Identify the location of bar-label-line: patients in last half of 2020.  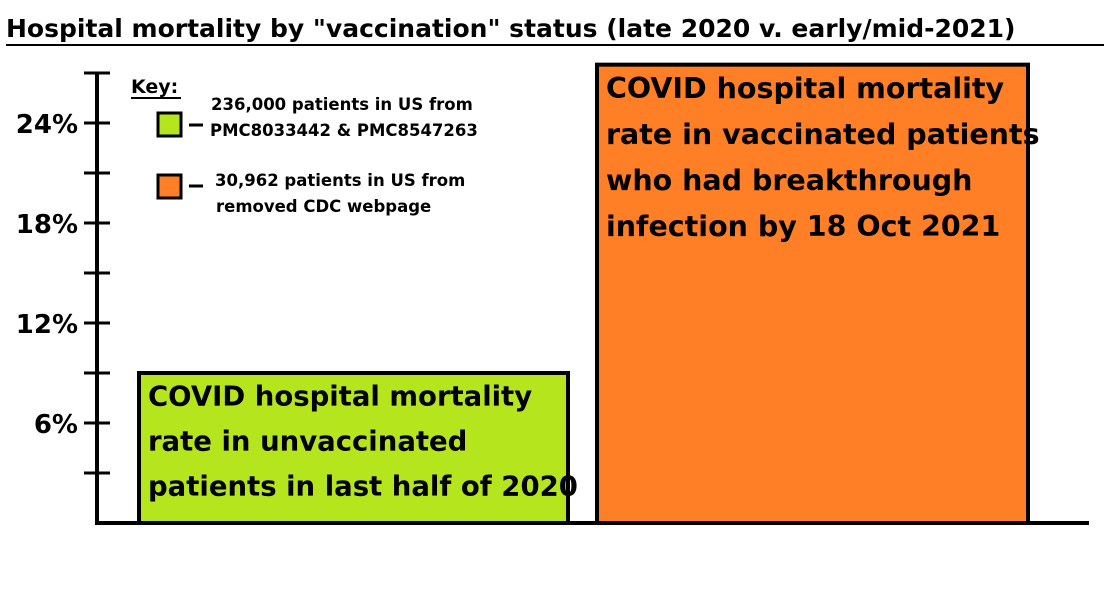
(363, 486).